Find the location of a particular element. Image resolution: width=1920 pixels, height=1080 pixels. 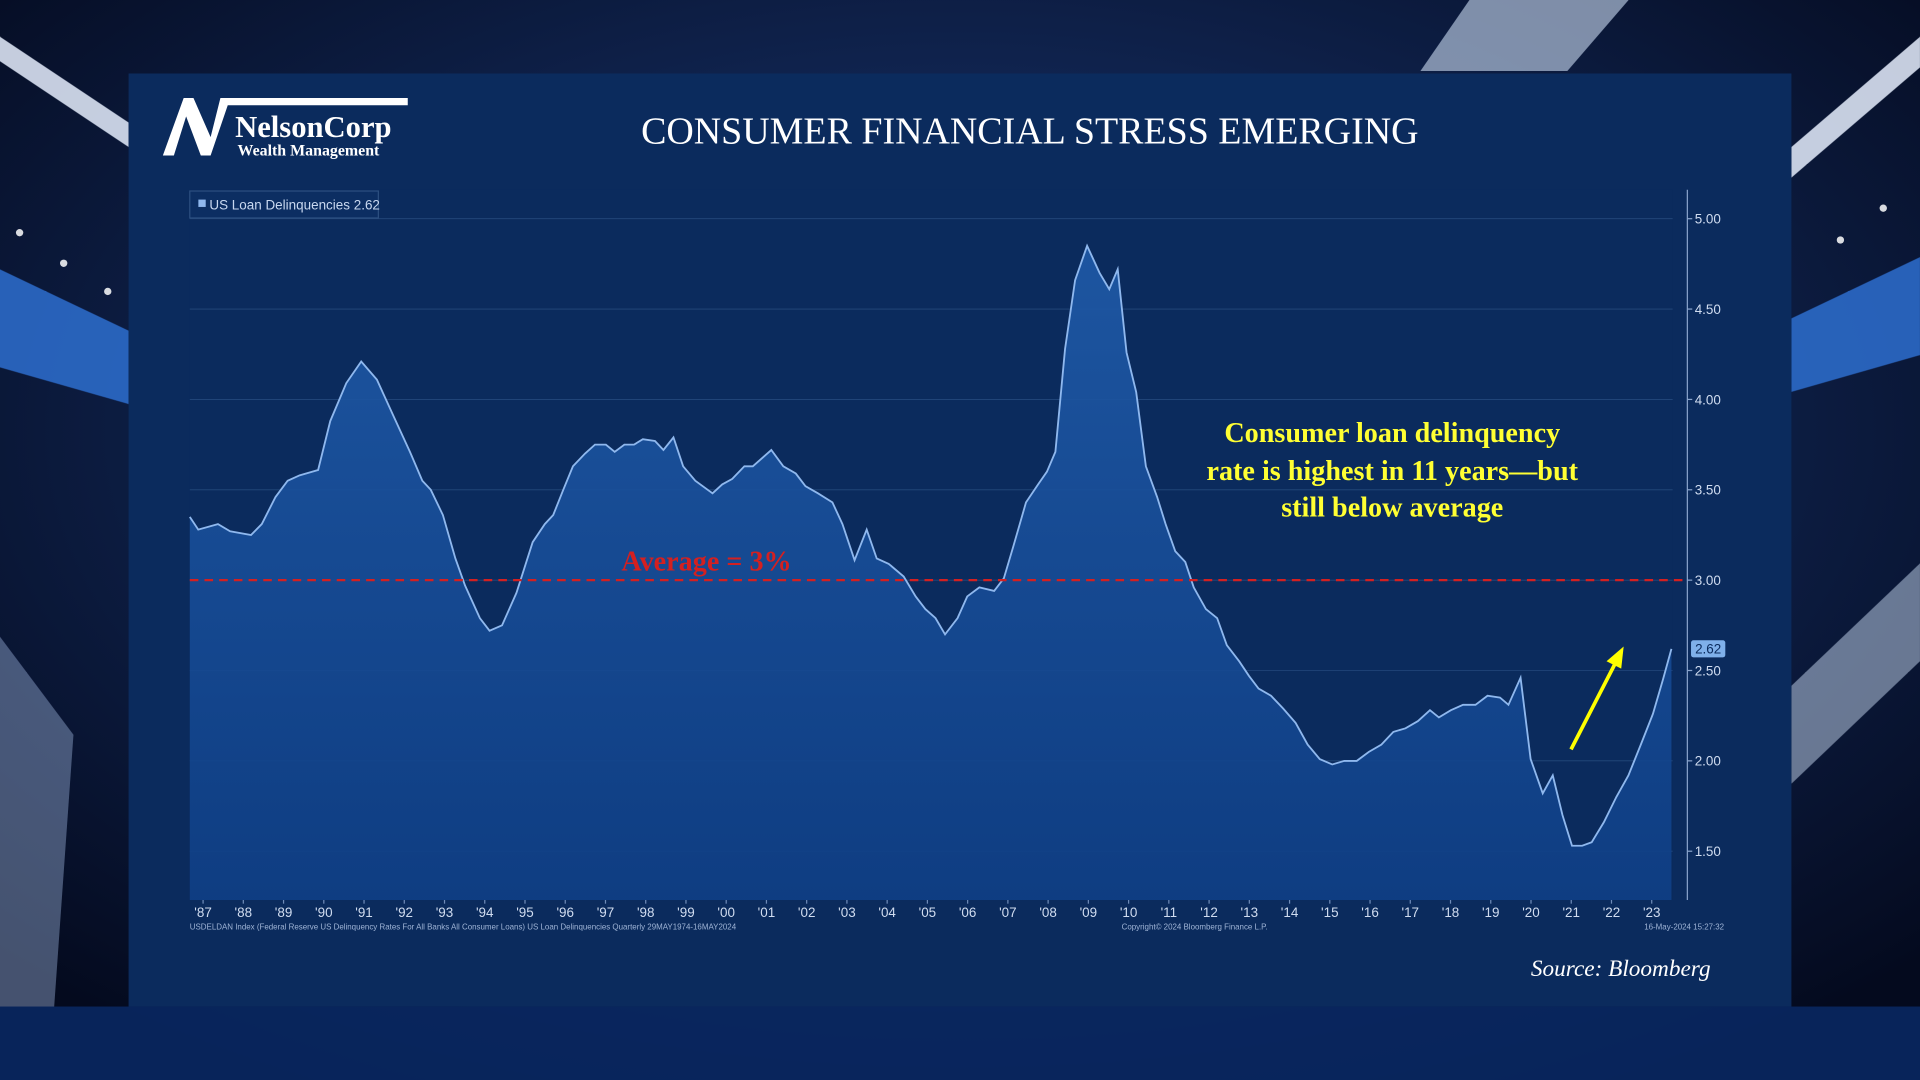

y-tick-label: 2.50 is located at coordinates (1708, 670).